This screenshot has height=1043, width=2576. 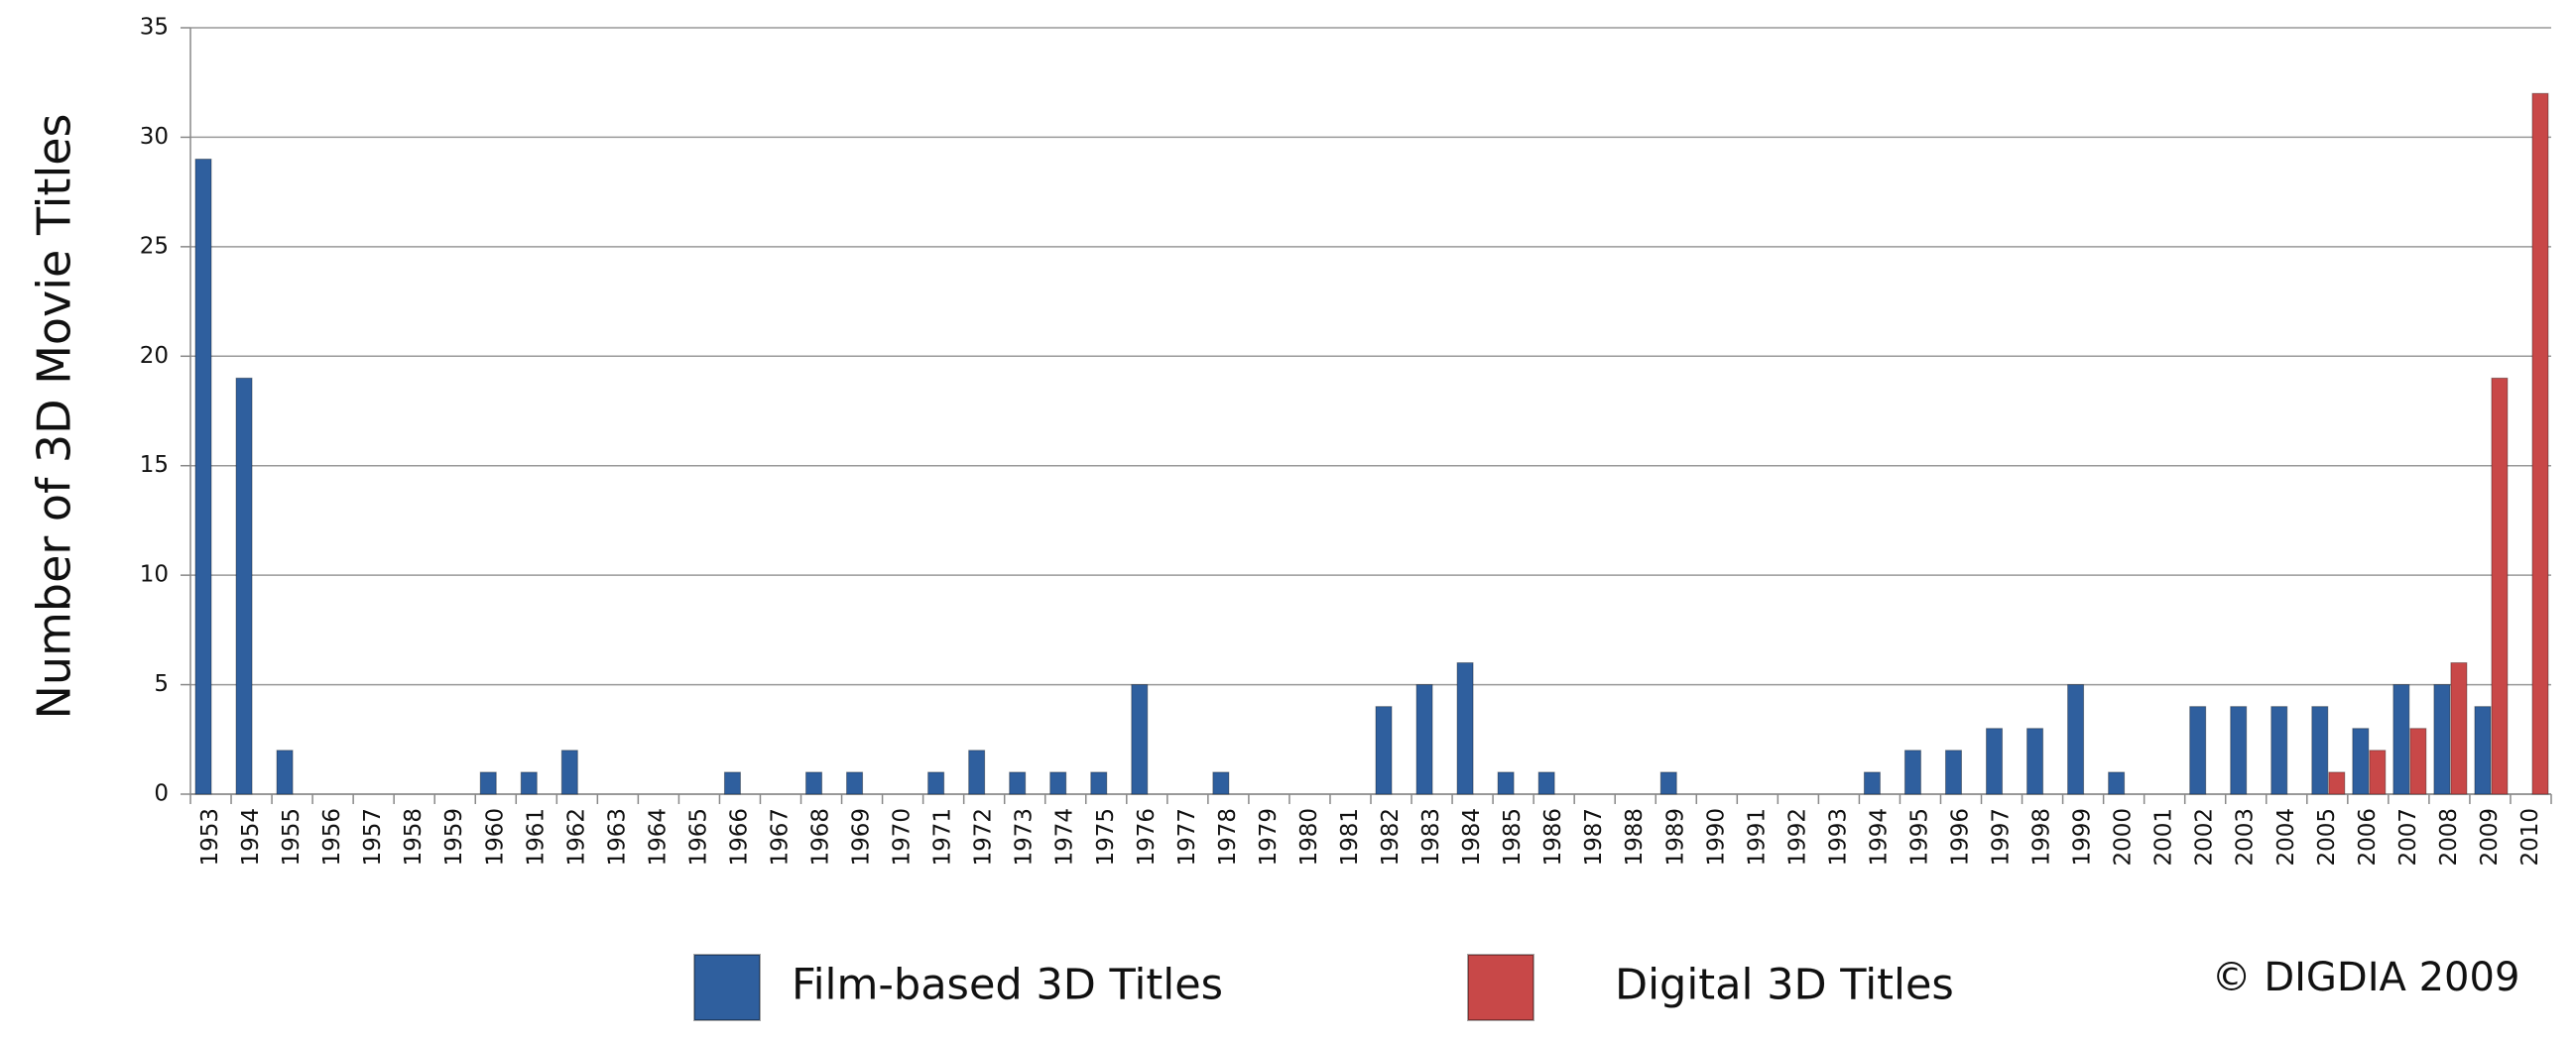 I want to click on y-tick-label: 25, so click(x=154, y=246).